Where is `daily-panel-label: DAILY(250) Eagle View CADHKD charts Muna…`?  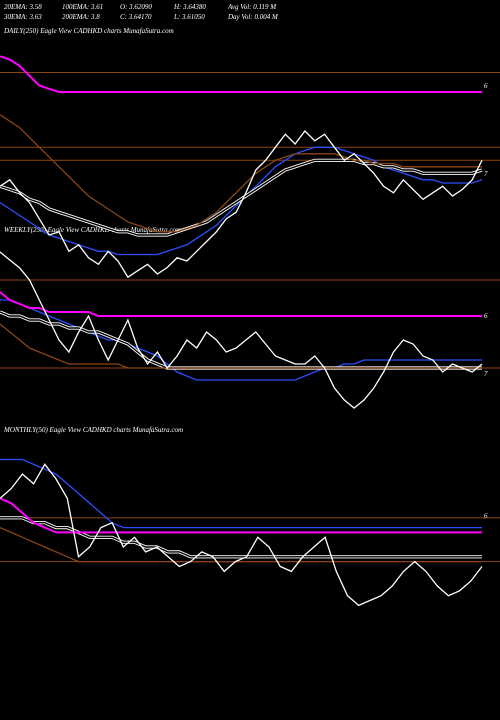 daily-panel-label: DAILY(250) Eagle View CADHKD charts Muna… is located at coordinates (89, 31).